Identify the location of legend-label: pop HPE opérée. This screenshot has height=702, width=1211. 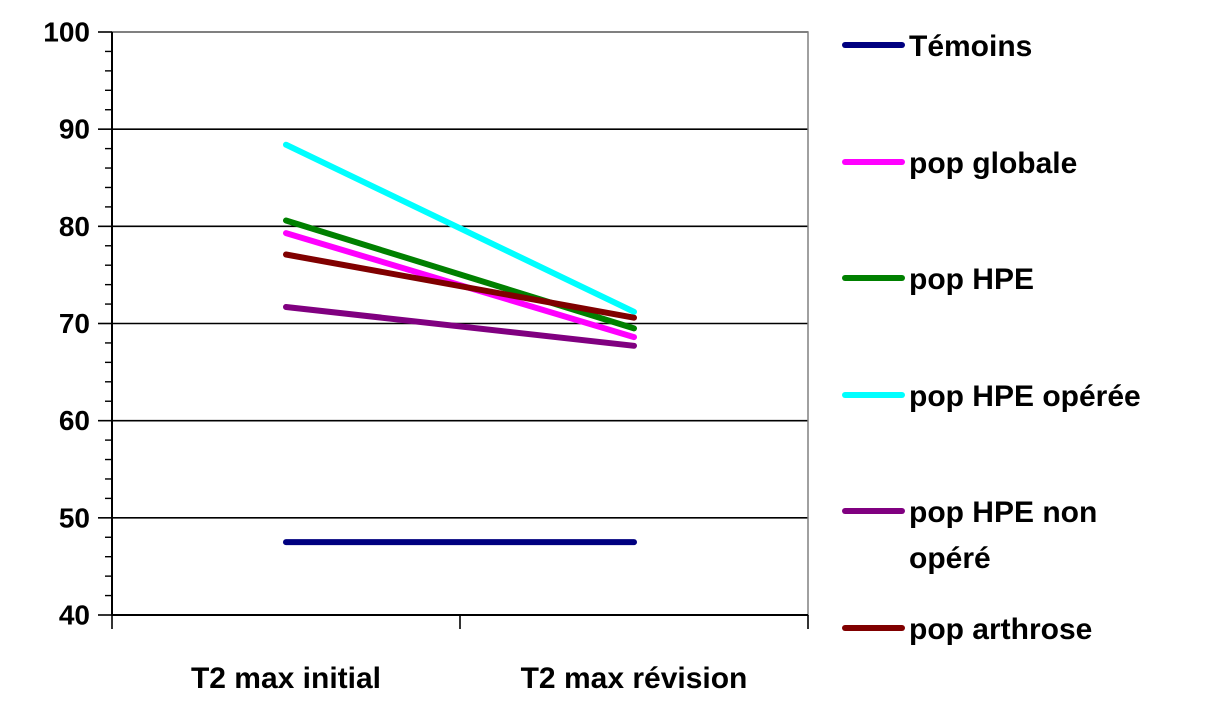
(1025, 396).